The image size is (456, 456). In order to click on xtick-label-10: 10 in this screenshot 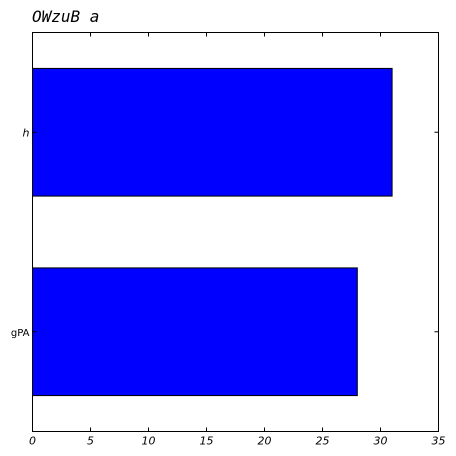, I will do `click(149, 441)`.